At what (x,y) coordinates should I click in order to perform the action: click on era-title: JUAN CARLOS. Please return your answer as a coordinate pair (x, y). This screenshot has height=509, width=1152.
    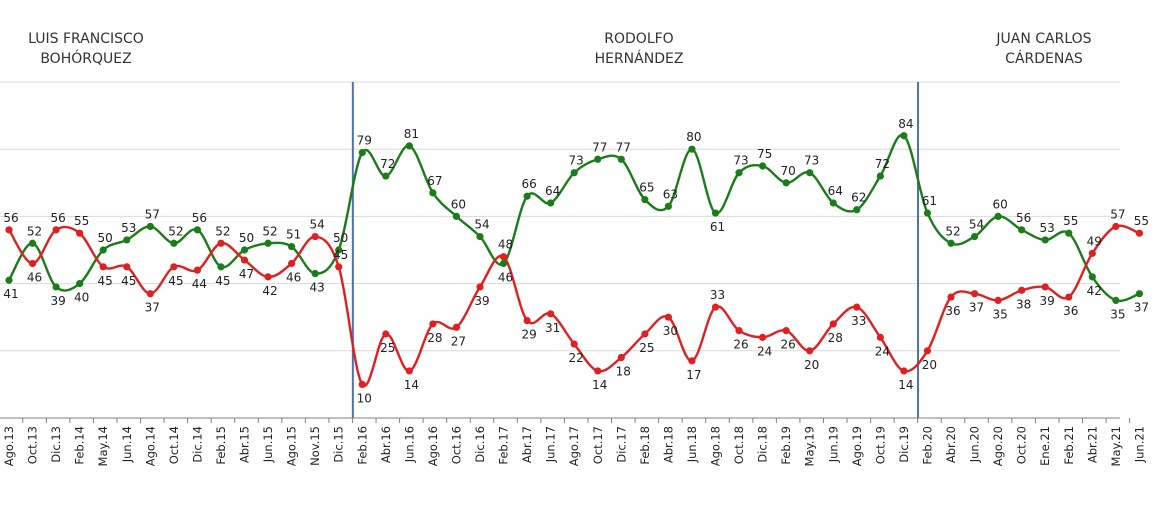
    Looking at the image, I should click on (1043, 39).